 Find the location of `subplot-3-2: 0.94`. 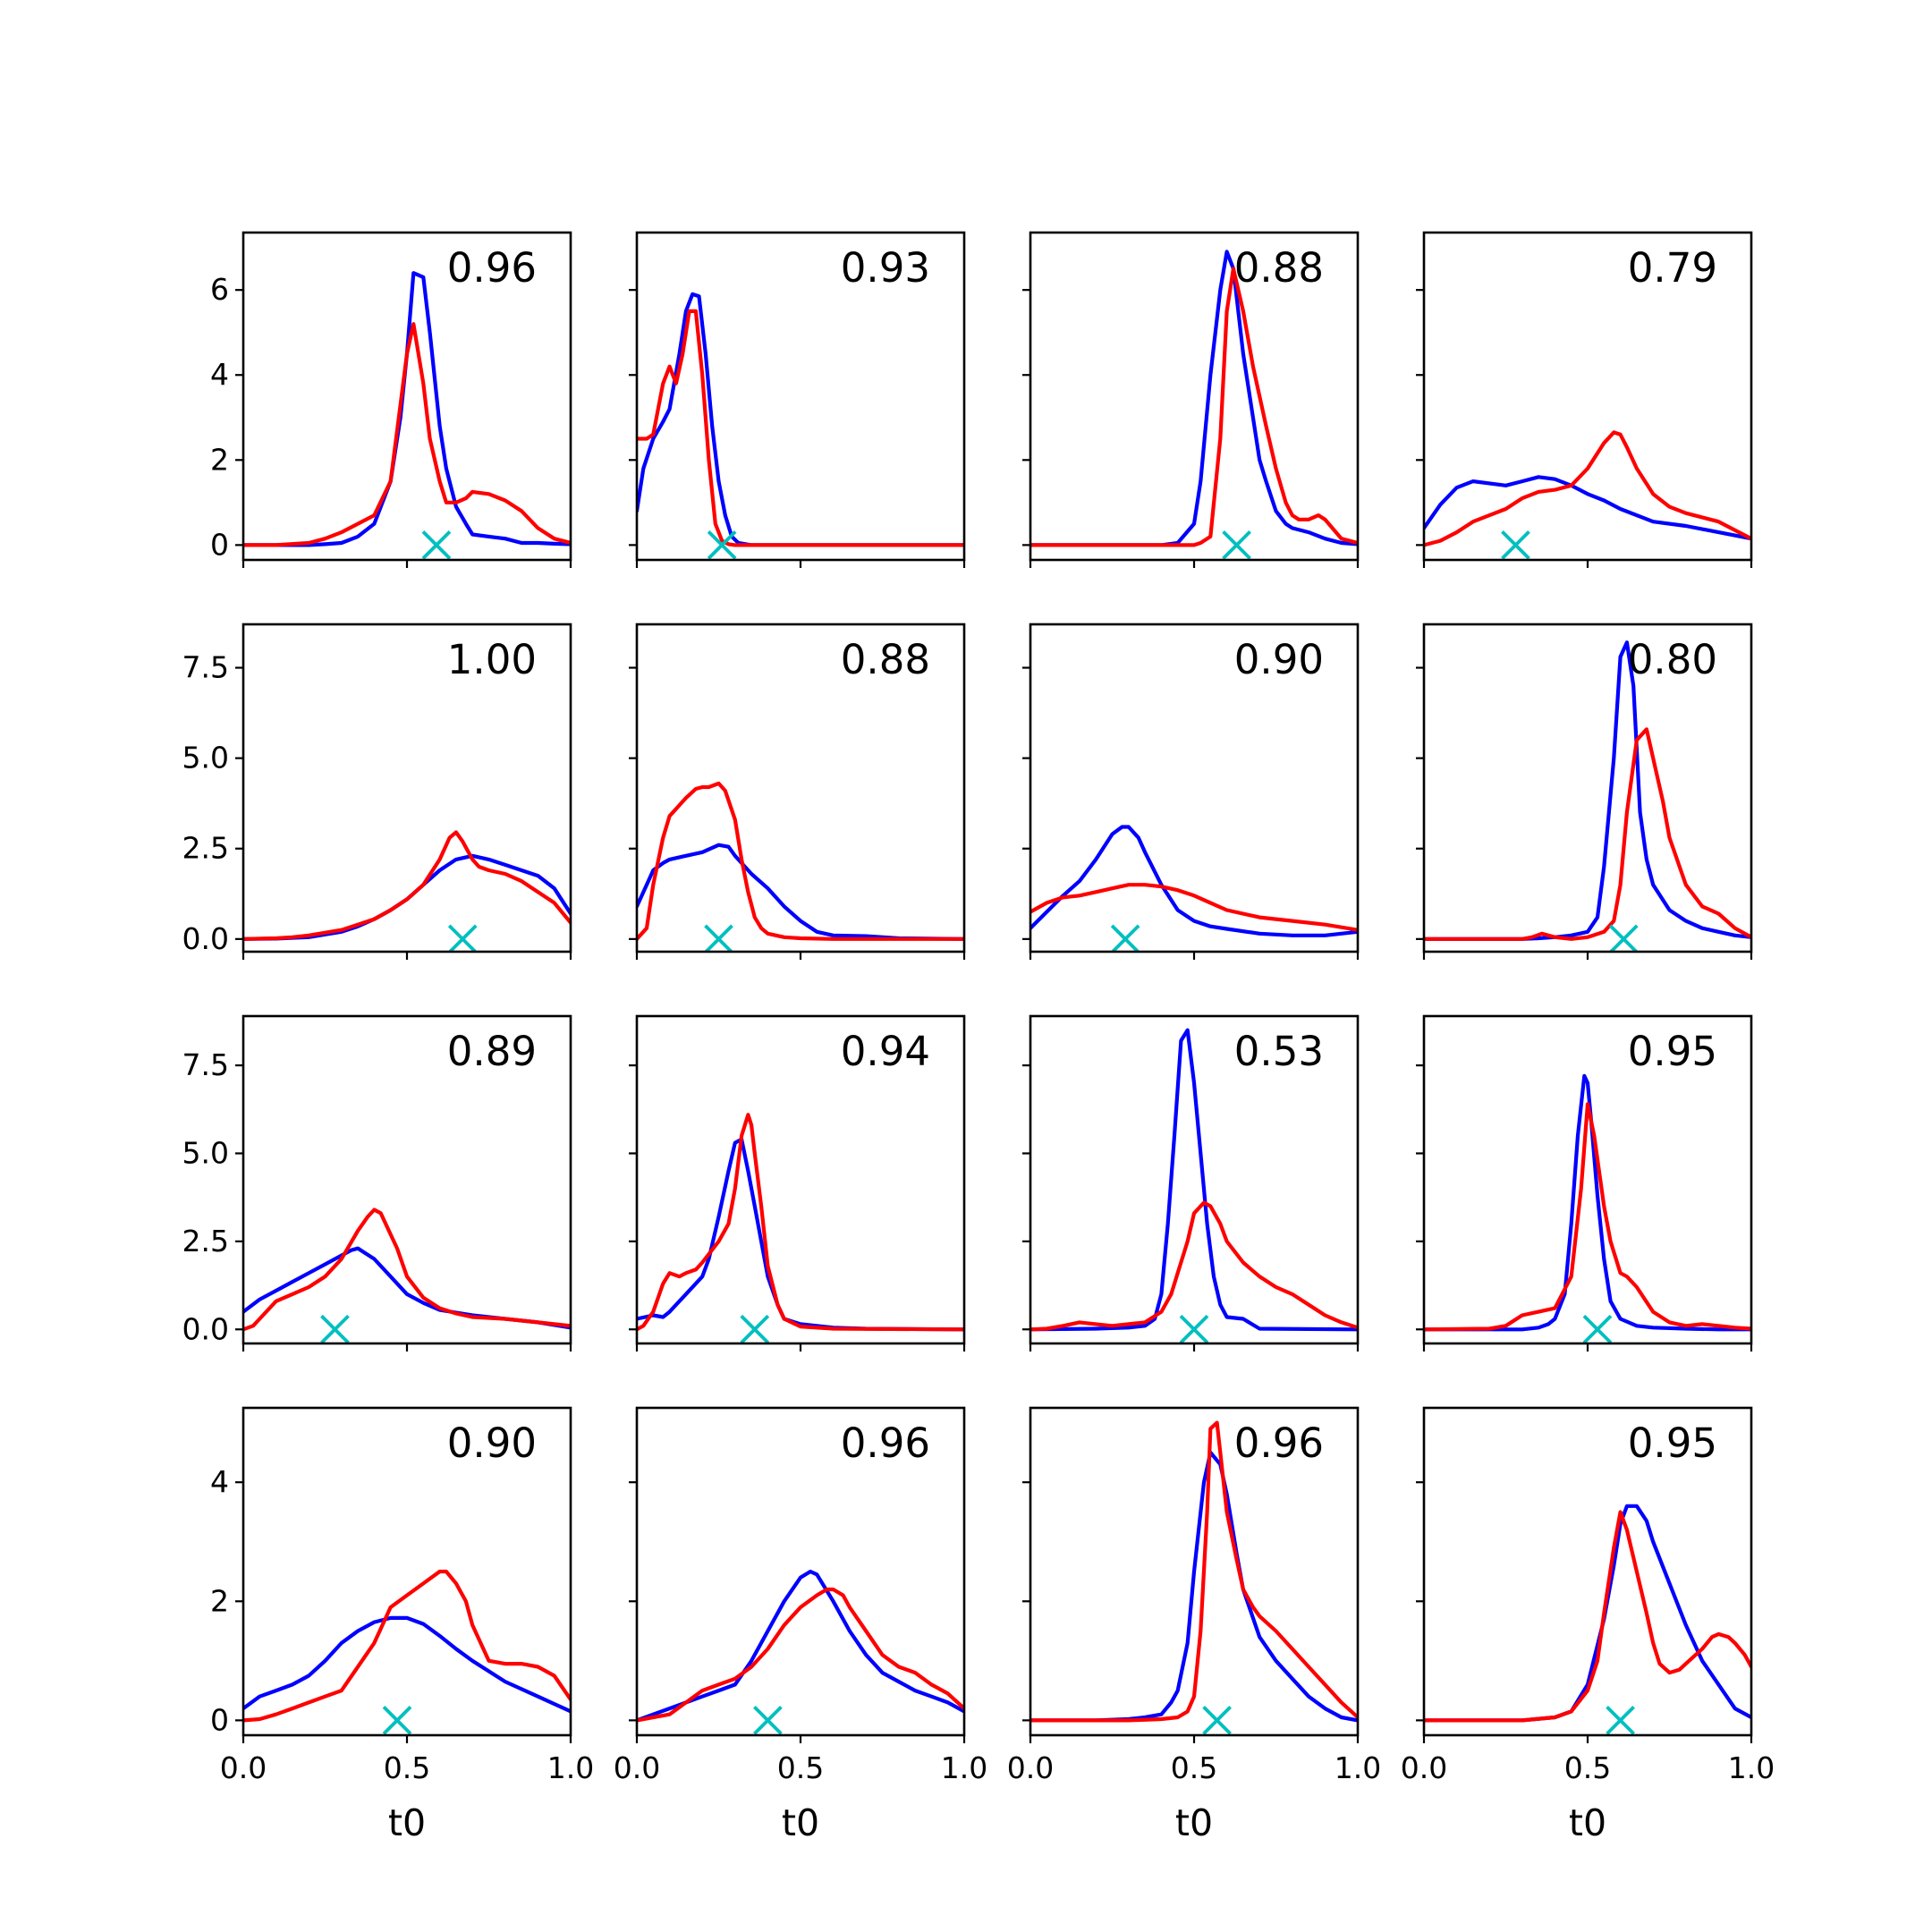

subplot-3-2: 0.94 is located at coordinates (797, 1183).